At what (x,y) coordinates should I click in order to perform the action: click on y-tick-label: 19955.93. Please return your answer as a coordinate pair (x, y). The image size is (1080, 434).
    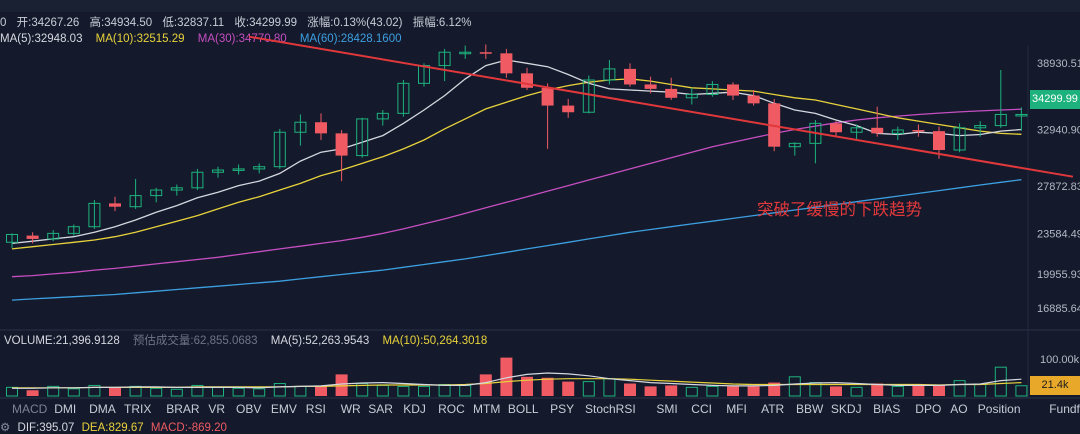
    Looking at the image, I should click on (1058, 275).